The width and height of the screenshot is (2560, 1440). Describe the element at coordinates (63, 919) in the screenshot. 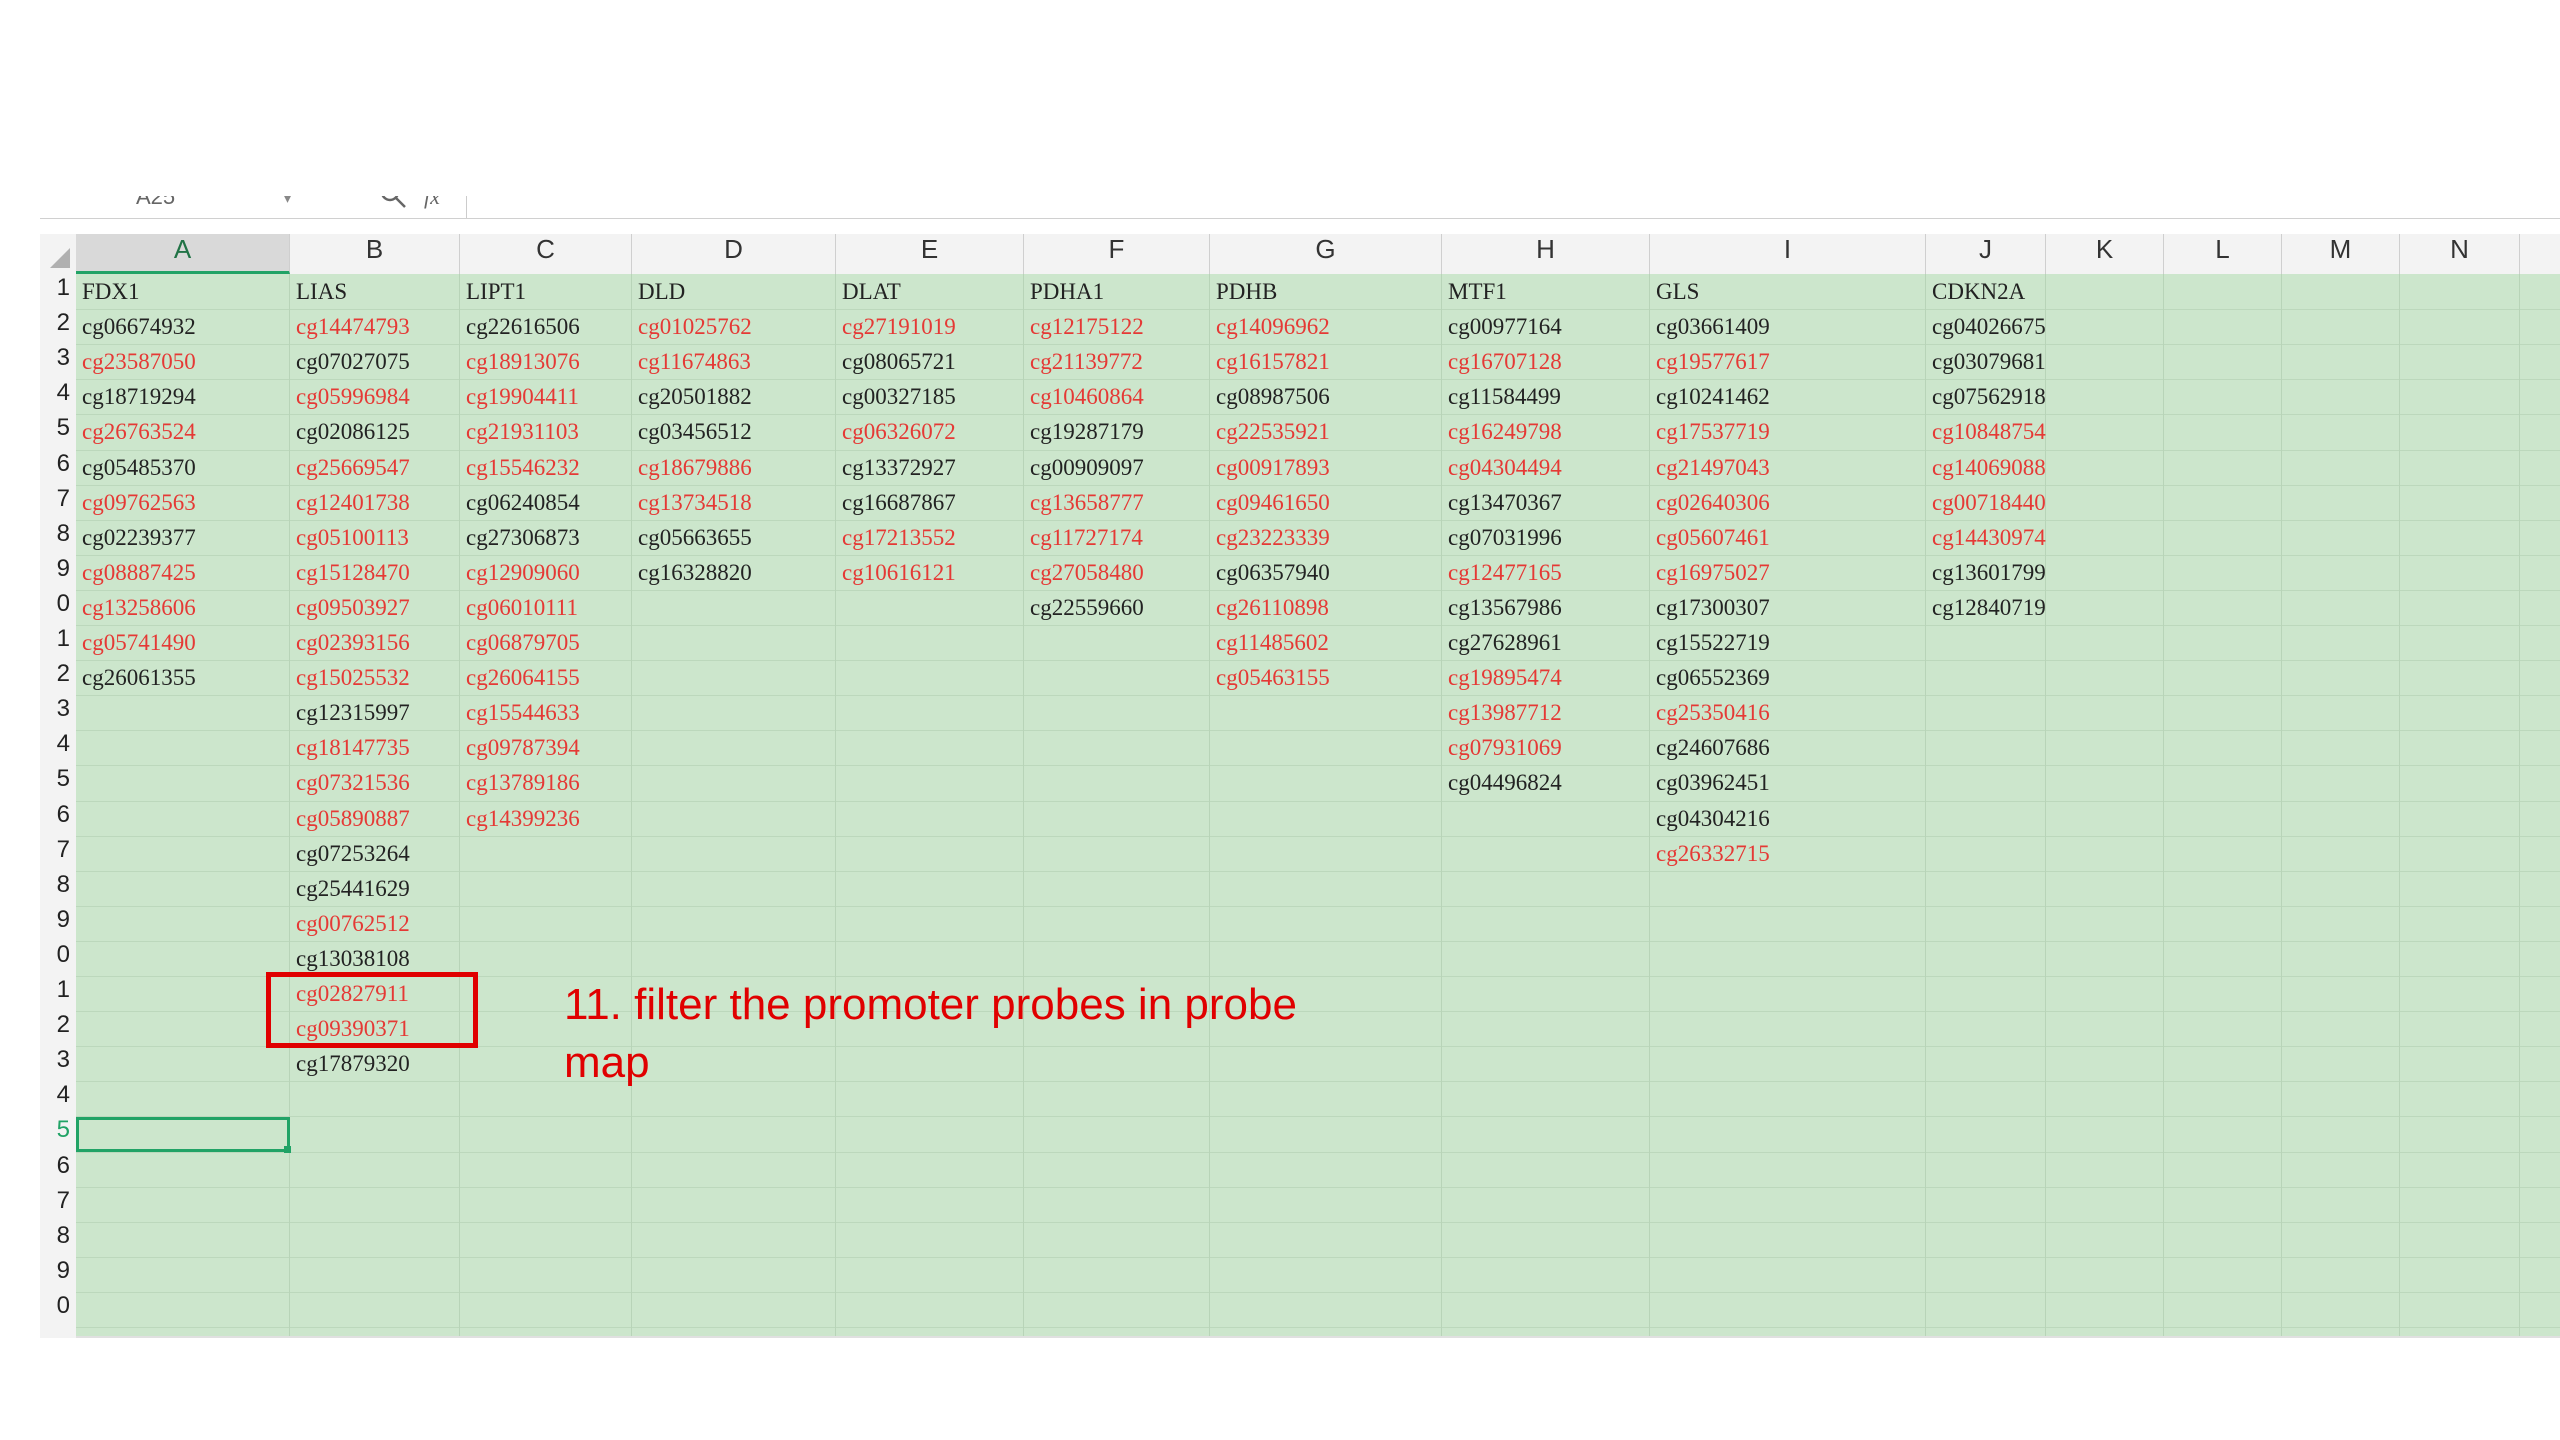

I see `row-header: 9` at that location.